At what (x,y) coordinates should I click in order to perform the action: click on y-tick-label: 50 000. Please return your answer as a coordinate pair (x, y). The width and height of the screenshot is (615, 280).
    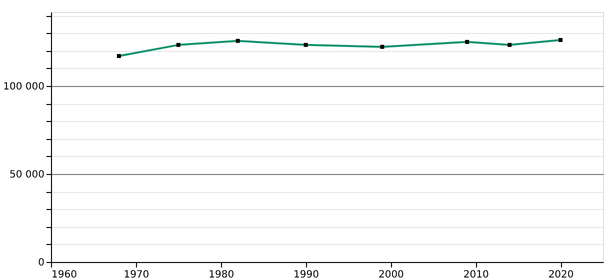
    Looking at the image, I should click on (27, 174).